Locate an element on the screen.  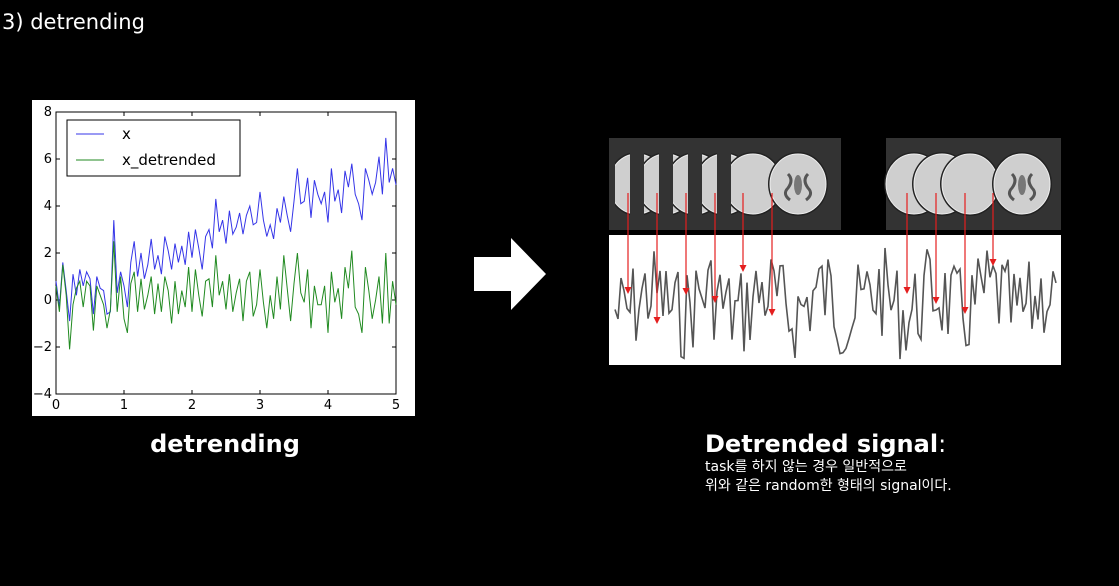
left-caption: detrending is located at coordinates (225, 444).